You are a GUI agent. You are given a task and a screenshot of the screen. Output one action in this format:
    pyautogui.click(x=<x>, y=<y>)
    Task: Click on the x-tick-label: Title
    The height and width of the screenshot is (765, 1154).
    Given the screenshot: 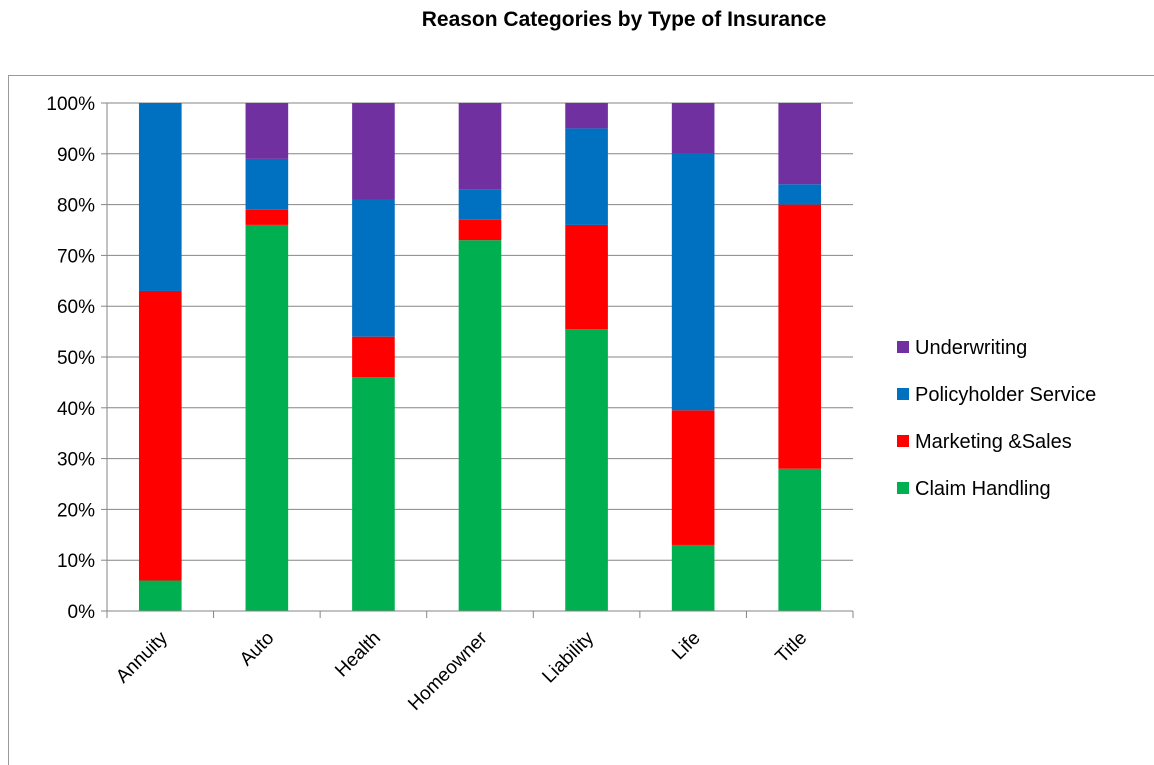 What is the action you would take?
    pyautogui.click(x=792, y=648)
    